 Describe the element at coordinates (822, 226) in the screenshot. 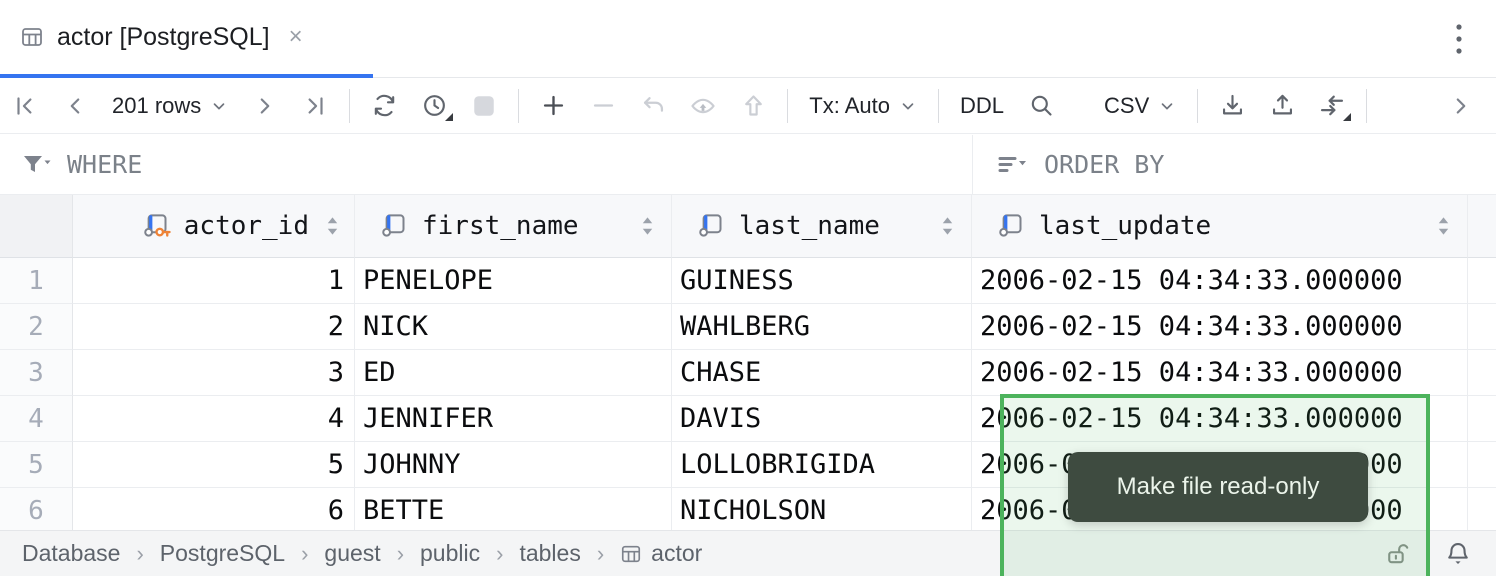

I see `column-header-last-name: last_name` at that location.